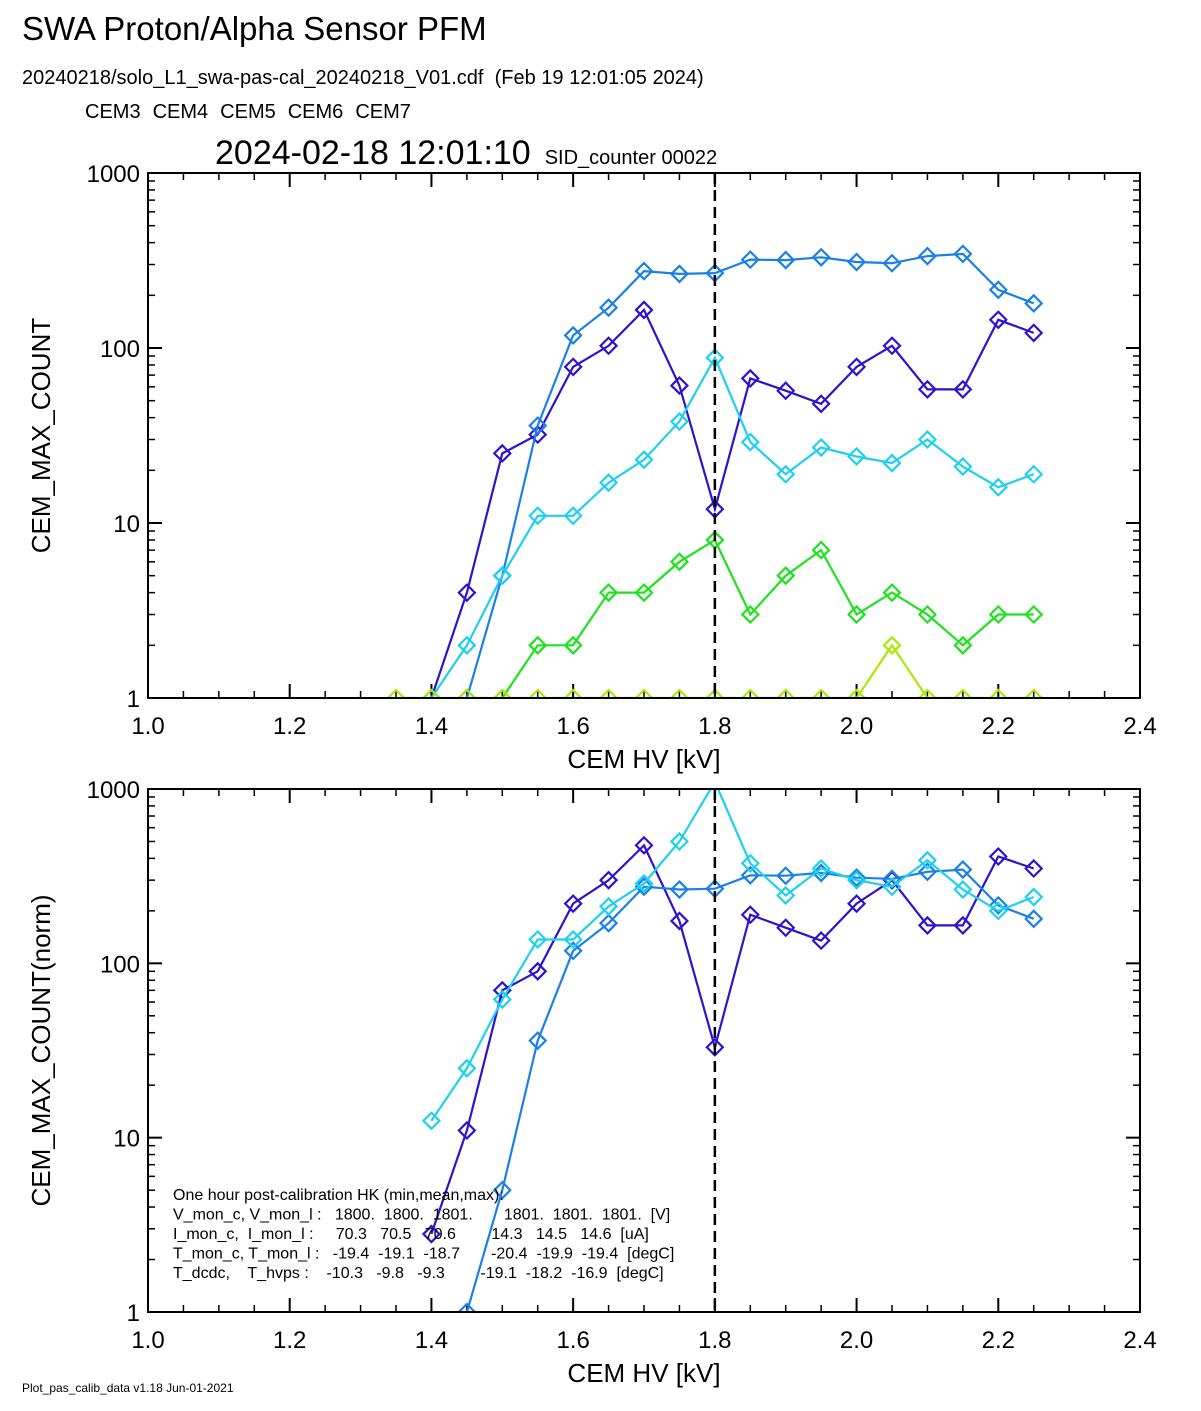 This screenshot has width=1201, height=1411. I want to click on x-axis-label: CEM HV [kV], so click(643, 759).